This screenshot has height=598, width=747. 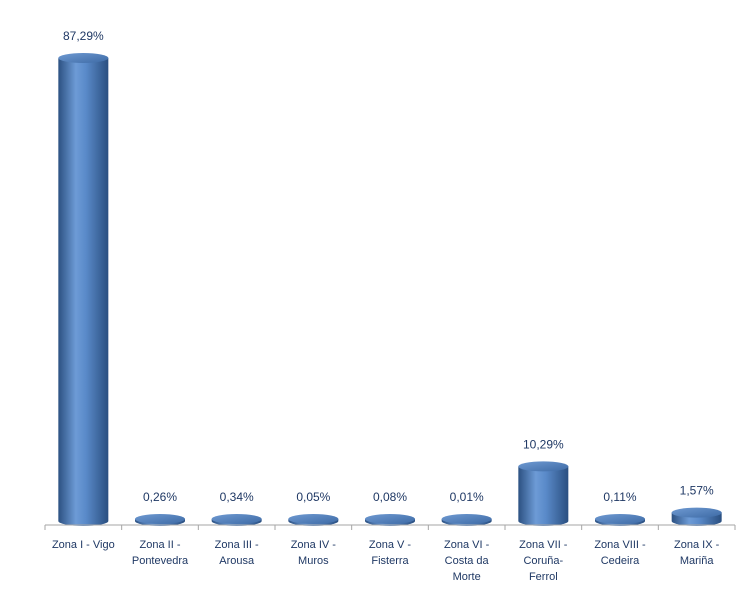 I want to click on data-label-4: 0,05%, so click(x=313, y=497).